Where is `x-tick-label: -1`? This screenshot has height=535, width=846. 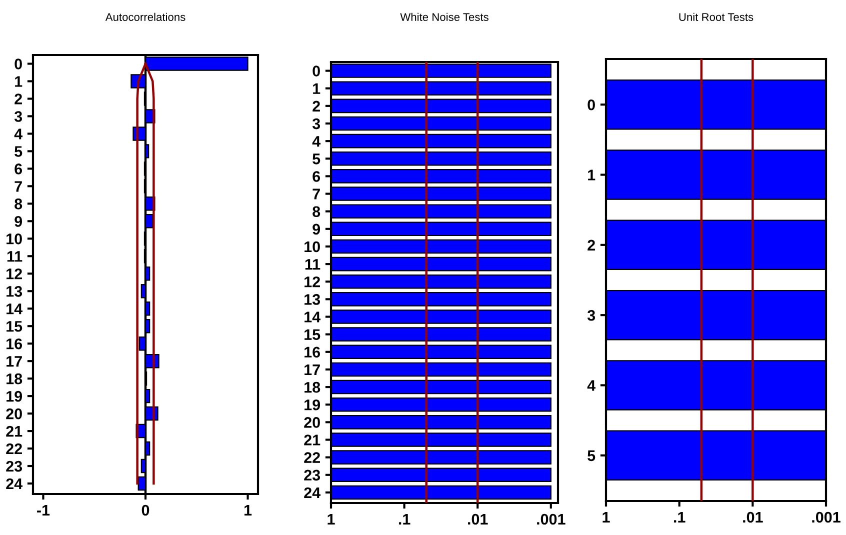
x-tick-label: -1 is located at coordinates (43, 510).